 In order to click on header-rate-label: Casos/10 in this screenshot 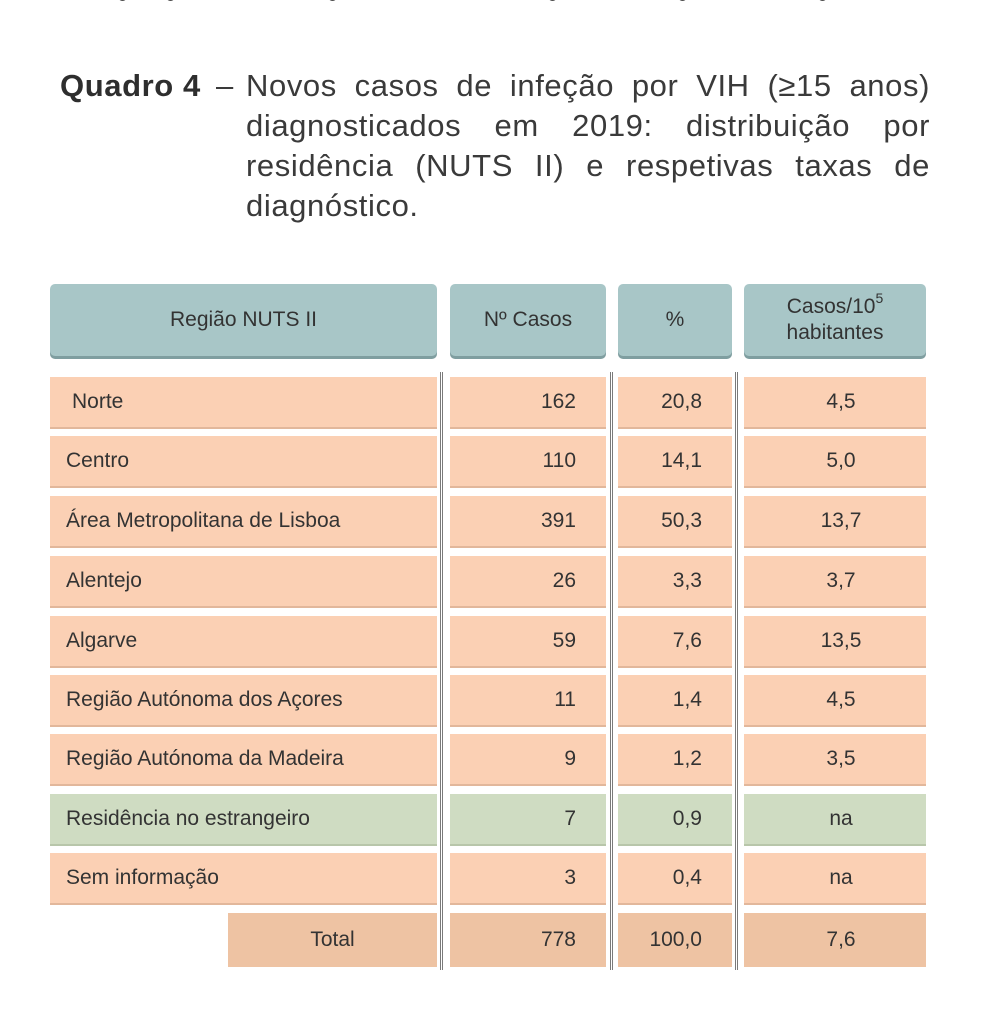, I will do `click(831, 306)`.